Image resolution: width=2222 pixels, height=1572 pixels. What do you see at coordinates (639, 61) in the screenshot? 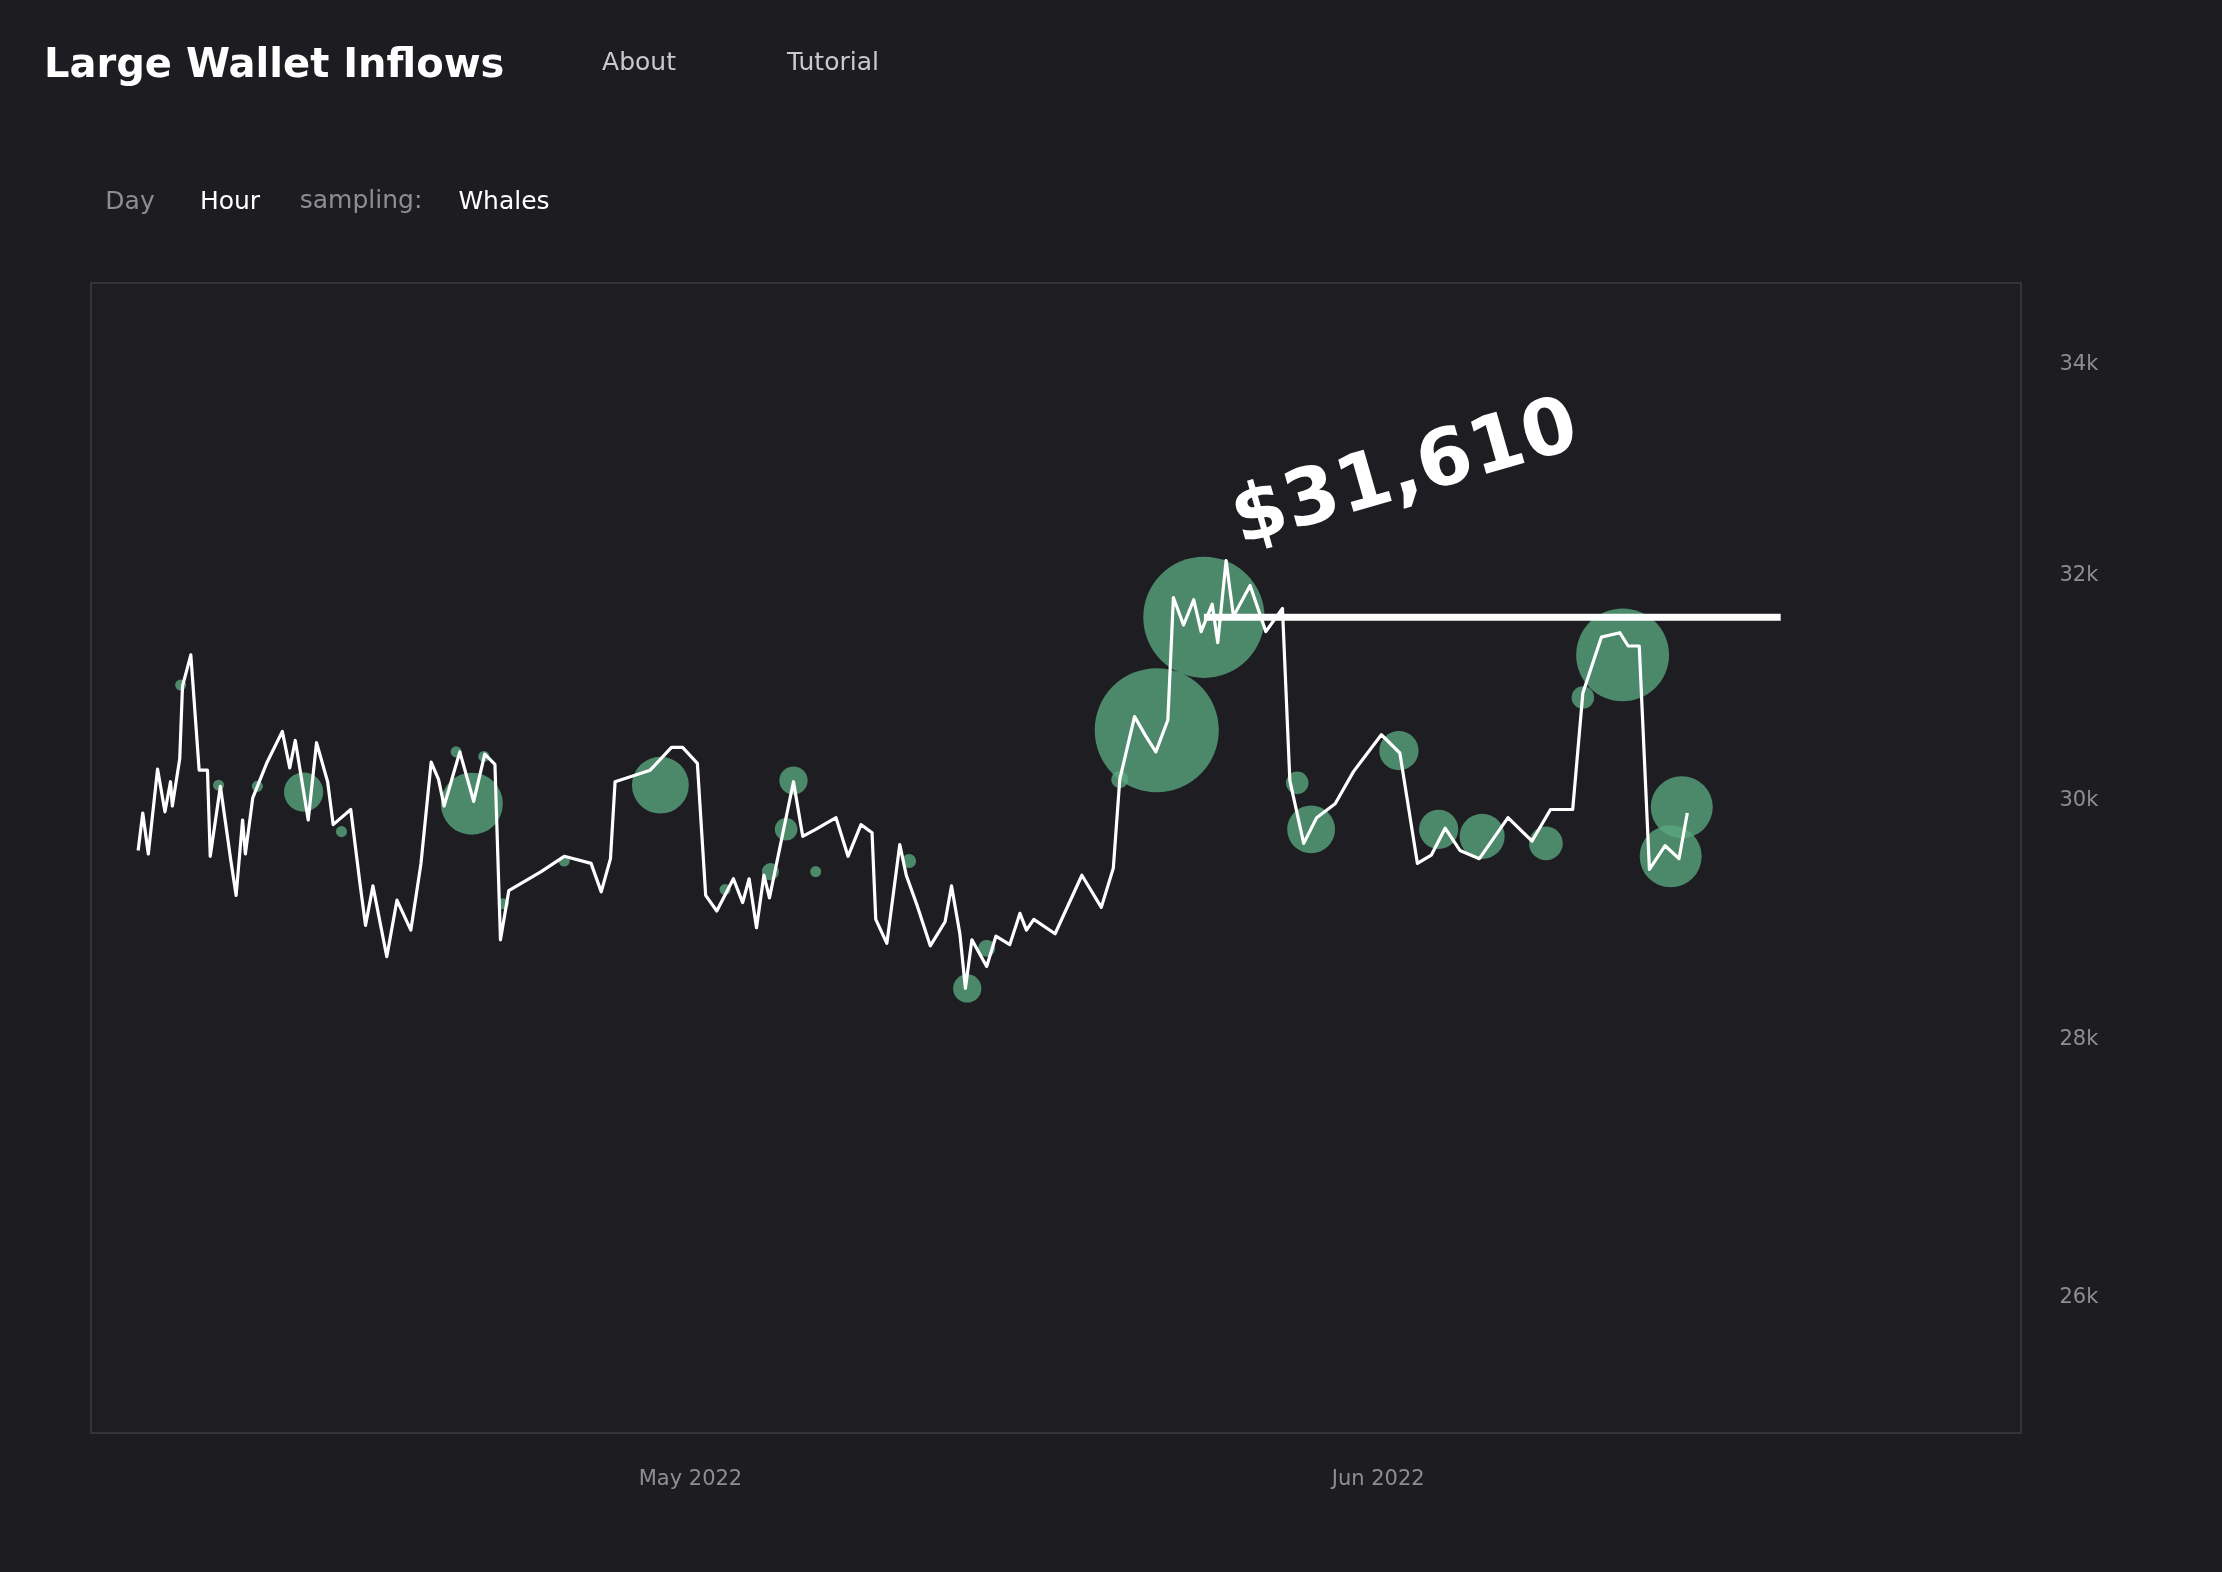
I see `text: About` at bounding box center [639, 61].